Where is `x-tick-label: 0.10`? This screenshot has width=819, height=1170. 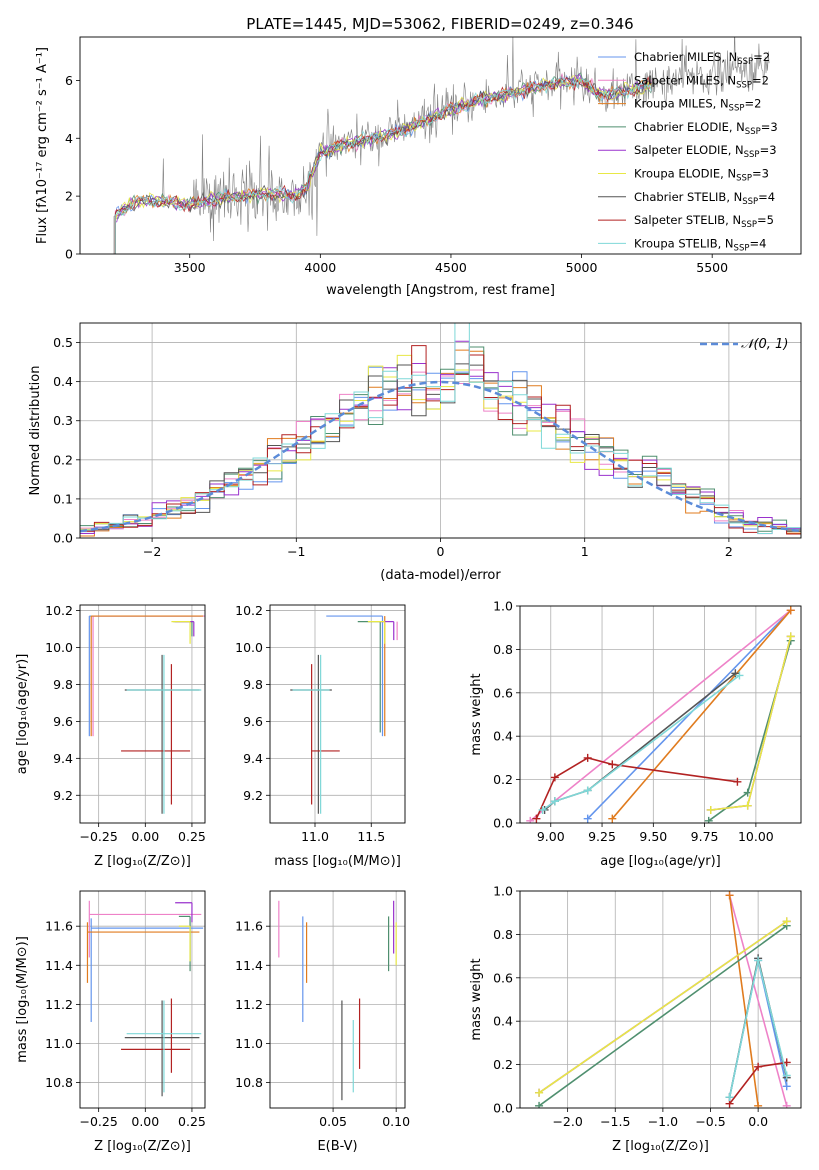
x-tick-label: 0.10 is located at coordinates (396, 1121).